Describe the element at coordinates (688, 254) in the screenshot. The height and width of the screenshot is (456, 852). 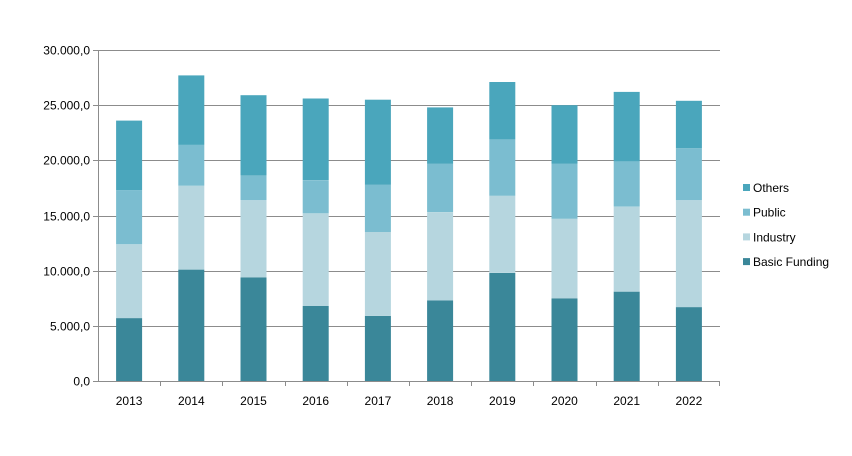
I see `bar-industry-2022` at that location.